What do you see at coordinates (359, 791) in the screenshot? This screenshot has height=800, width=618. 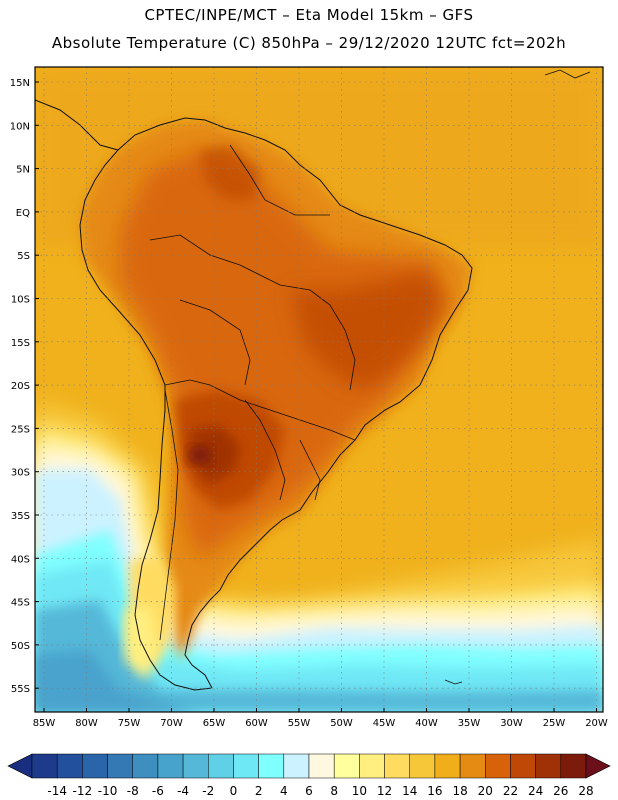 I see `colorbar-label: 10` at bounding box center [359, 791].